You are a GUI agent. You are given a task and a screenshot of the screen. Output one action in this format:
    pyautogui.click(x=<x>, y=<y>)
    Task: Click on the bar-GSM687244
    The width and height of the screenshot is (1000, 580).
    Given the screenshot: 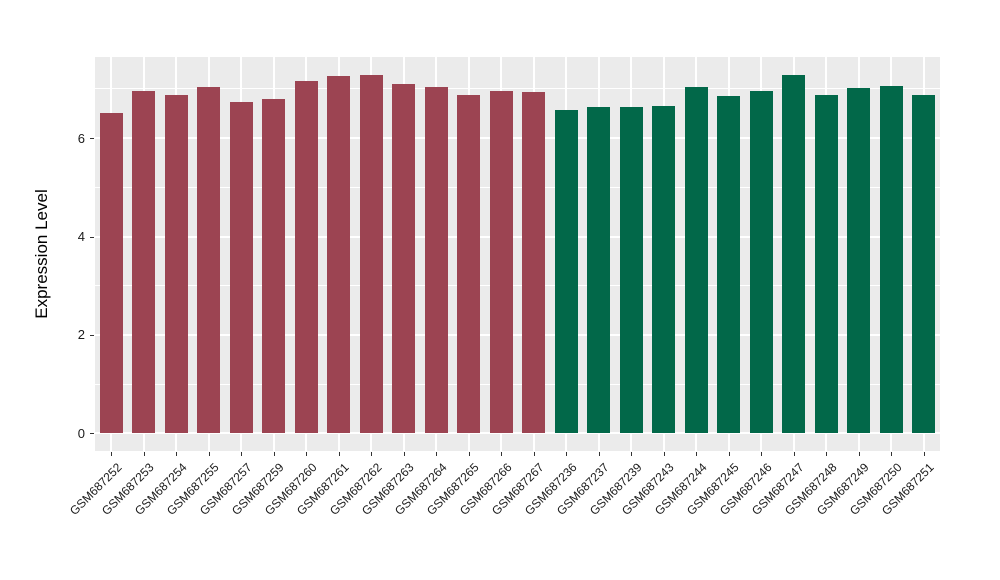 What is the action you would take?
    pyautogui.click(x=696, y=260)
    